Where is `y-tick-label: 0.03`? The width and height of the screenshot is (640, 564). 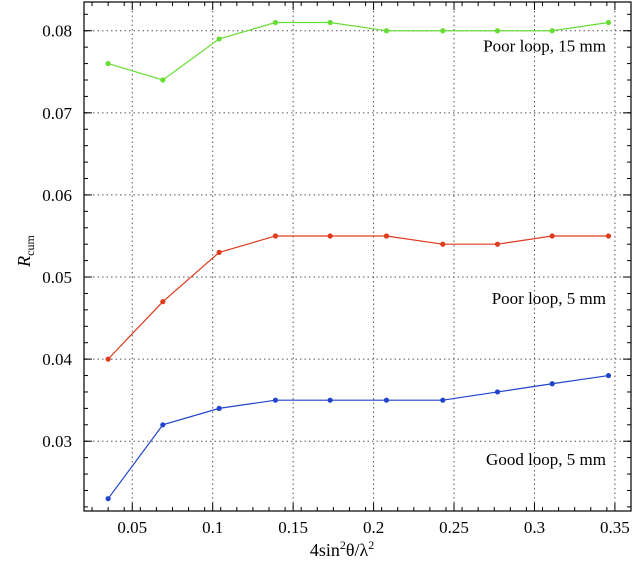 y-tick-label: 0.03 is located at coordinates (57, 441).